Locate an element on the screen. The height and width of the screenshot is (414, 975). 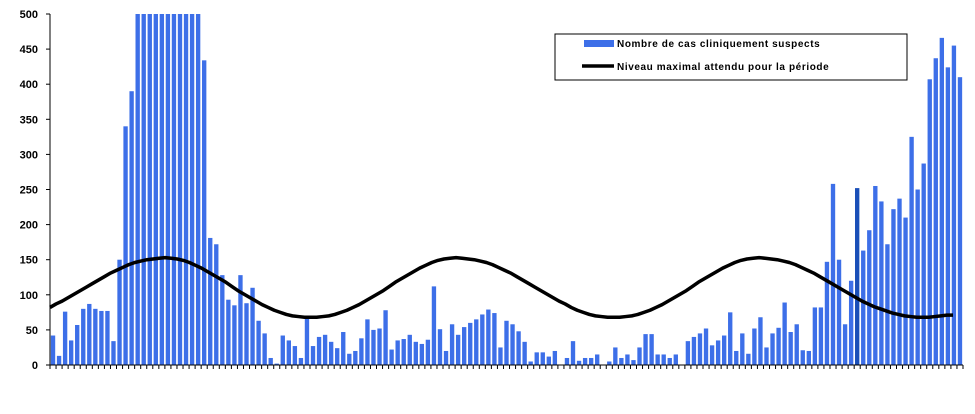
y-tick-label: 500 is located at coordinates (29, 15).